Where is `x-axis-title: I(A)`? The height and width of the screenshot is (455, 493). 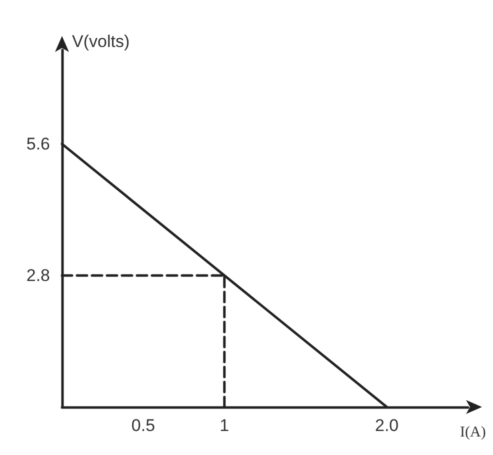 x-axis-title: I(A) is located at coordinates (473, 432).